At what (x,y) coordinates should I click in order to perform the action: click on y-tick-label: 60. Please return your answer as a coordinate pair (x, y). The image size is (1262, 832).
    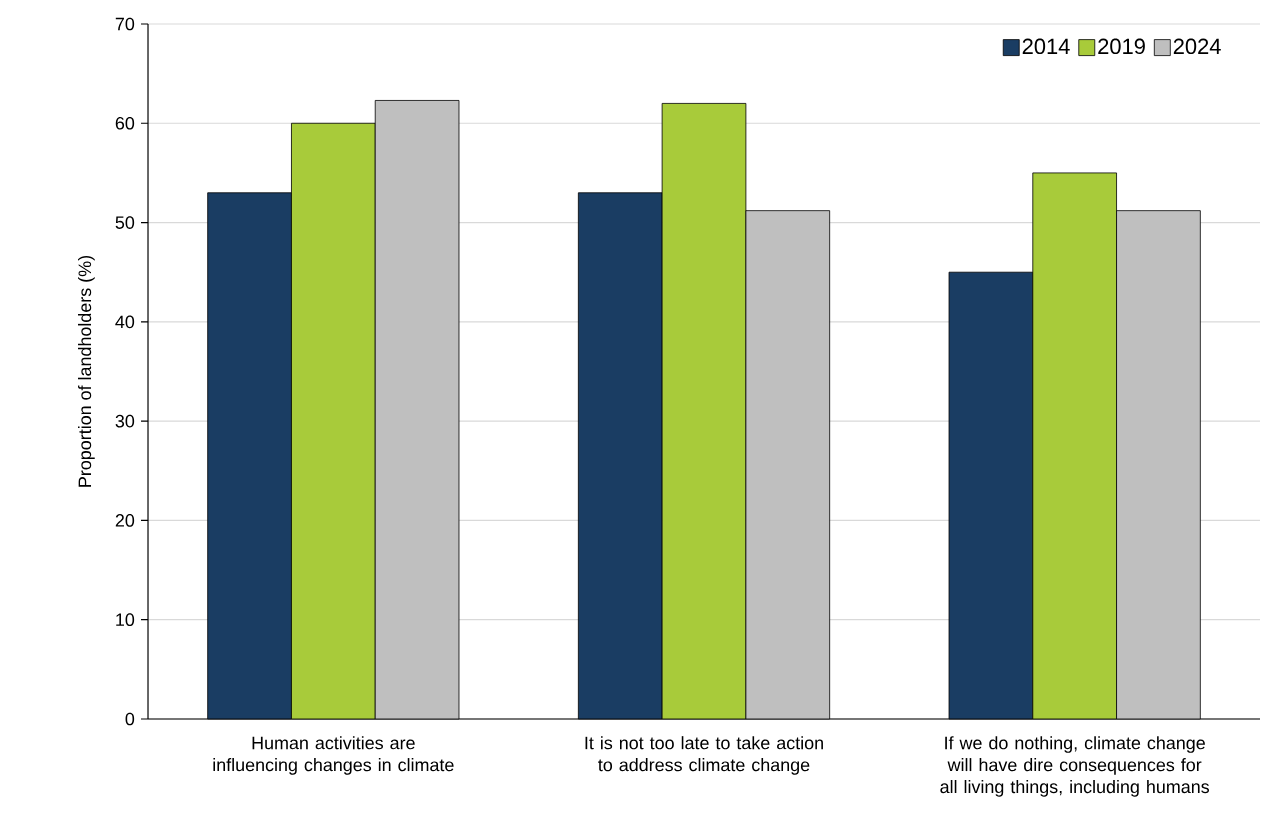
    Looking at the image, I should click on (125, 123).